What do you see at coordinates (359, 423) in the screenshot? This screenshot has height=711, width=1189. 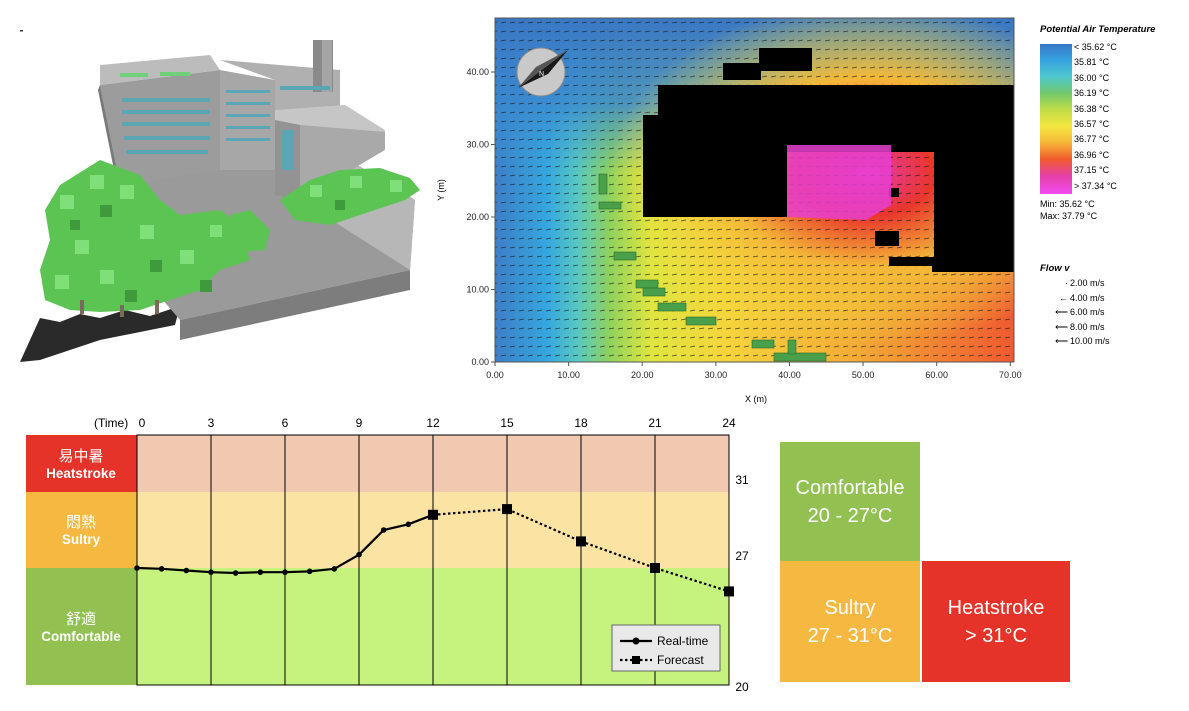 I see `x-tick-label: 9` at bounding box center [359, 423].